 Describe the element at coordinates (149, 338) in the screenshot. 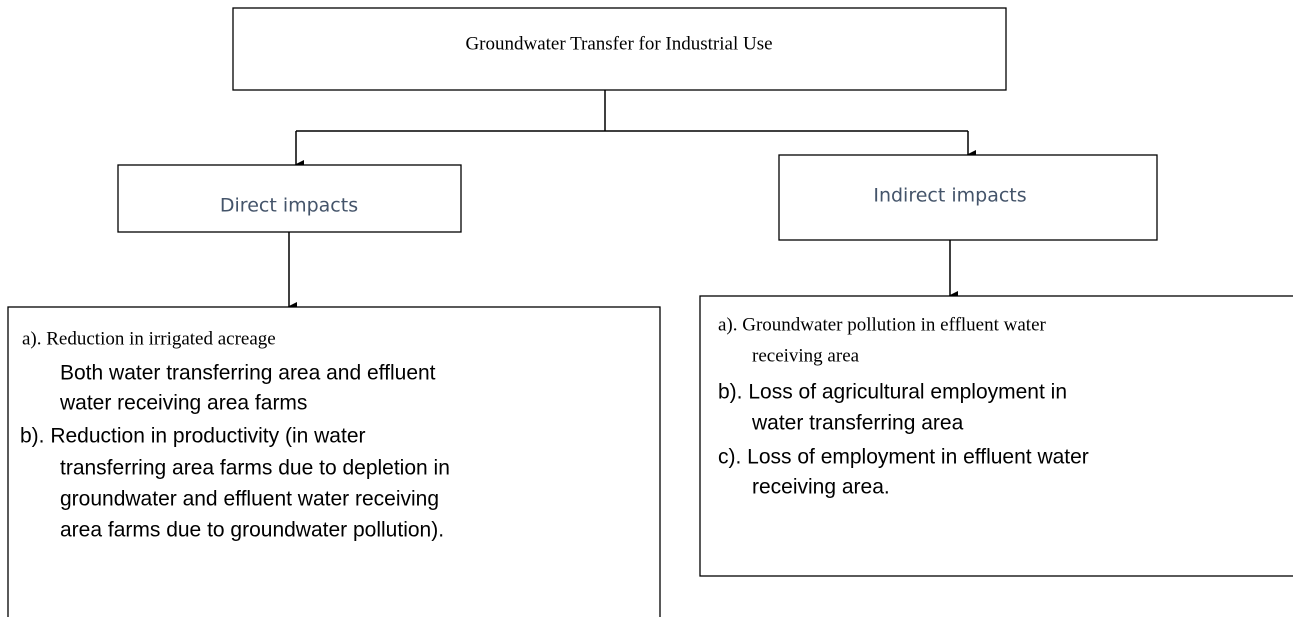

I see `item-line: a). Reduction in irrigated acreage` at that location.